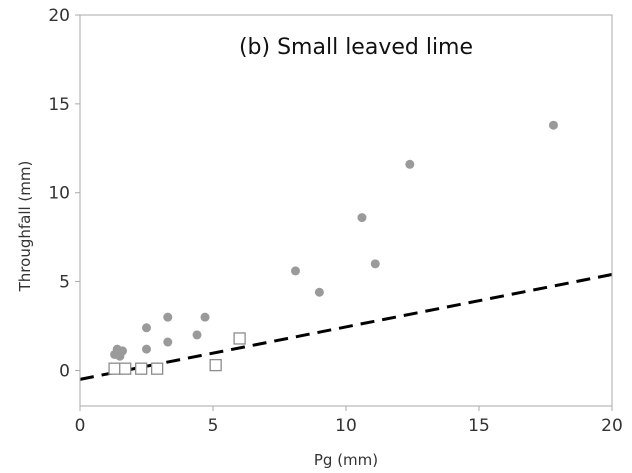 The image size is (632, 473). I want to click on y-tick-label: 15, so click(59, 105).